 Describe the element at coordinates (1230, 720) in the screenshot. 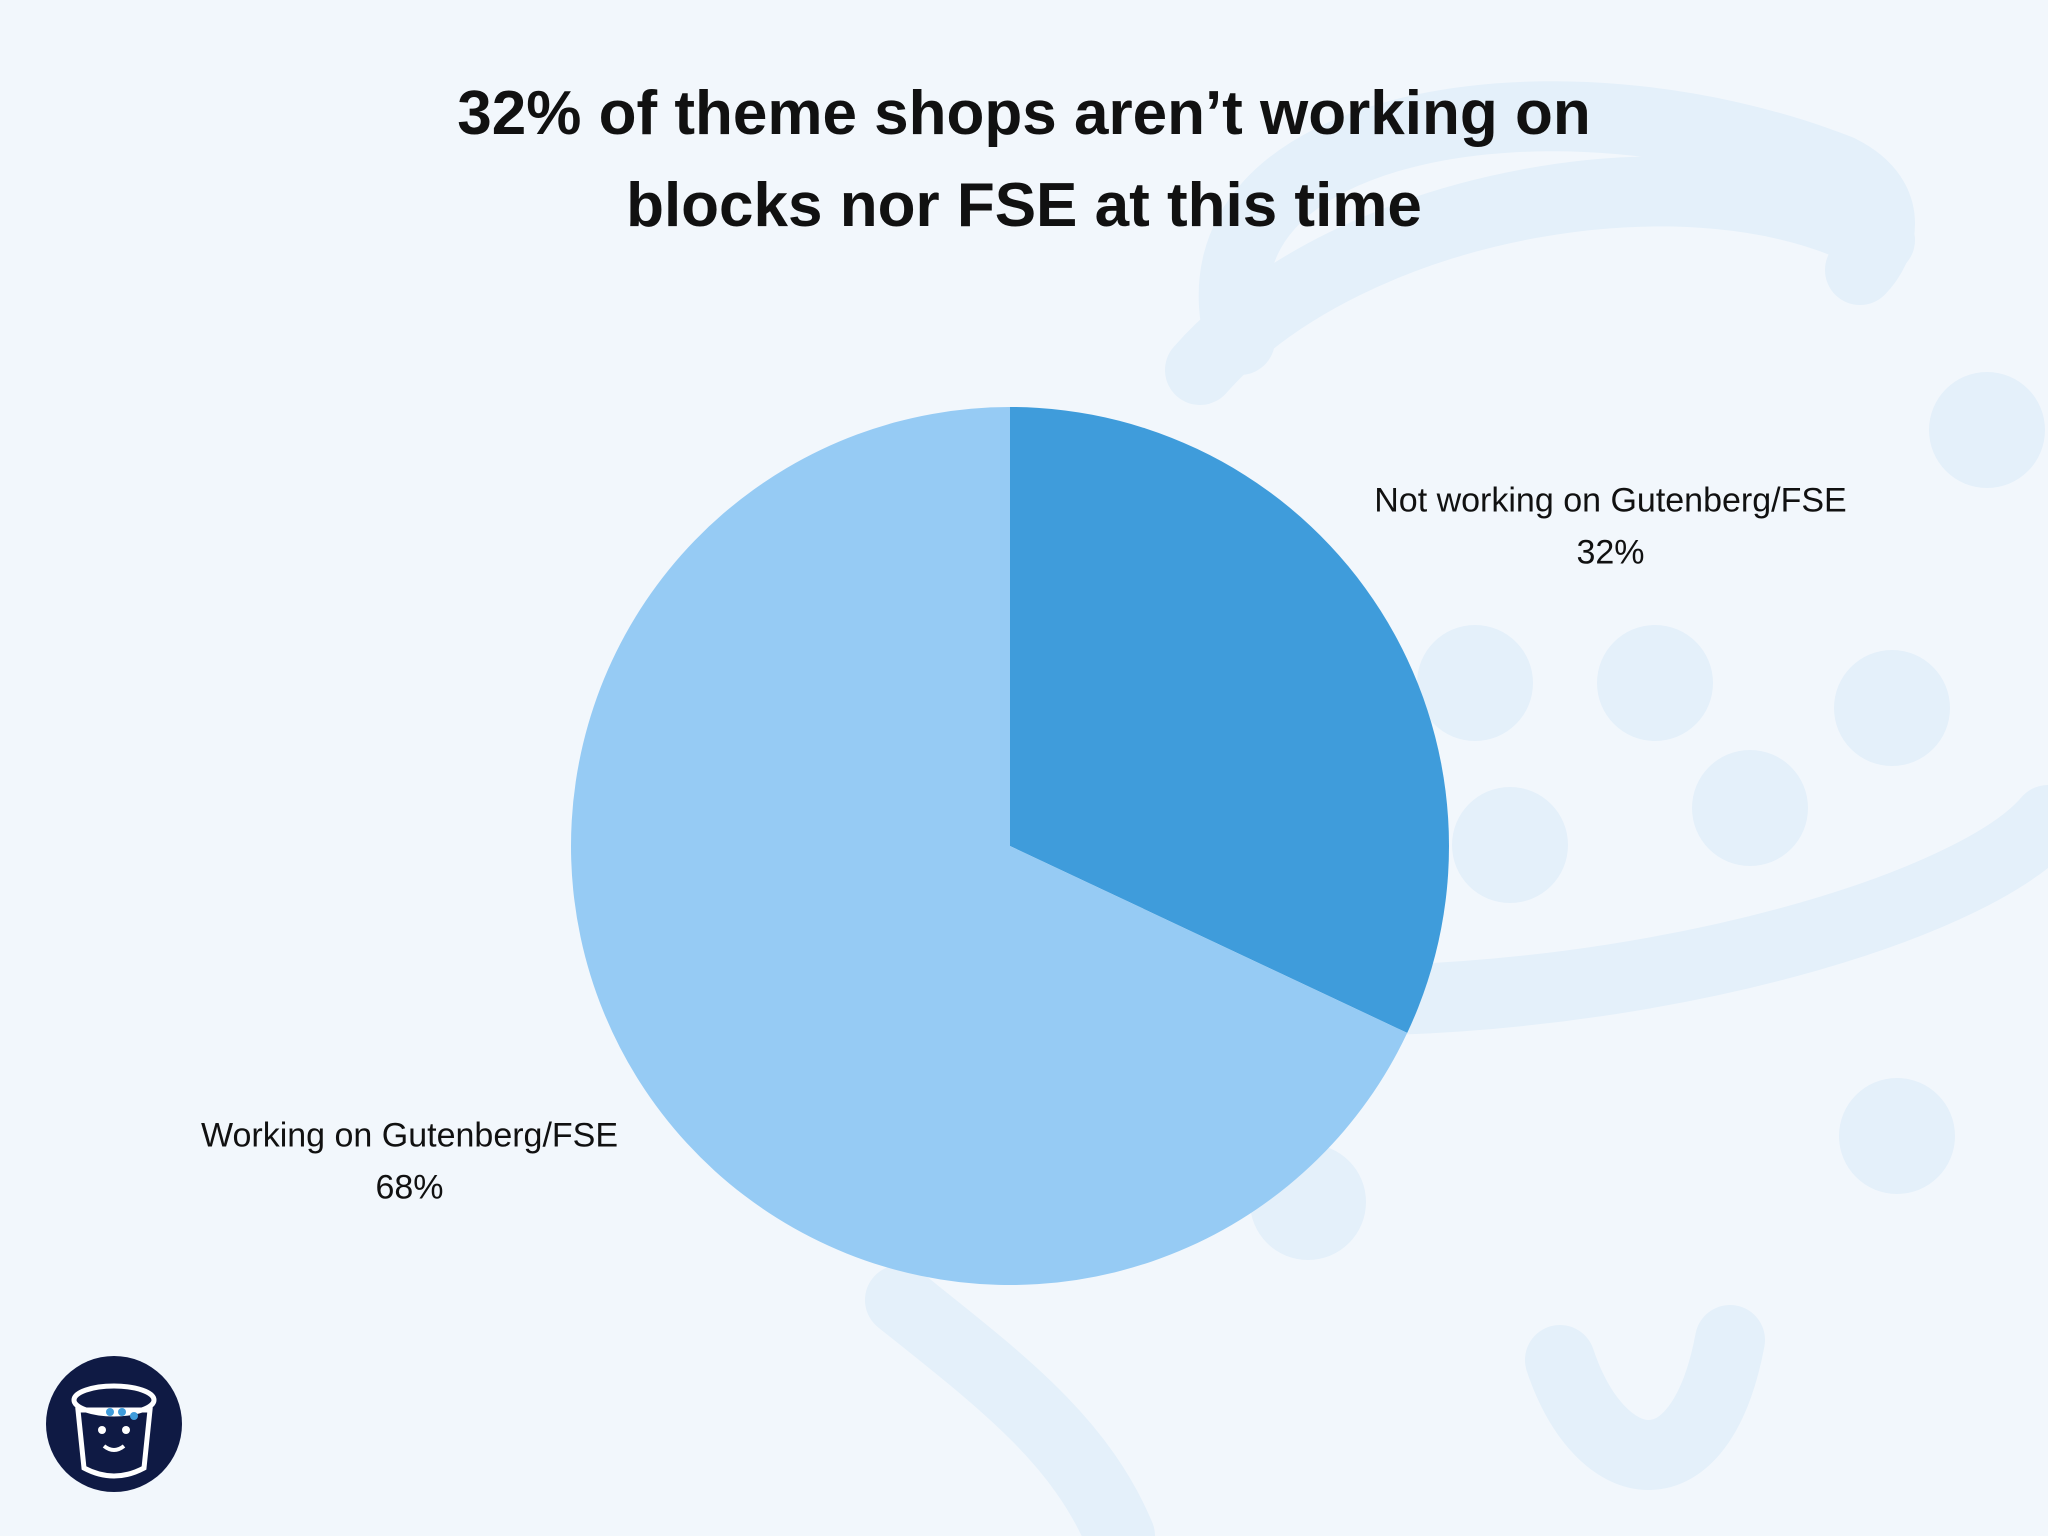

I see `pie-slice` at that location.